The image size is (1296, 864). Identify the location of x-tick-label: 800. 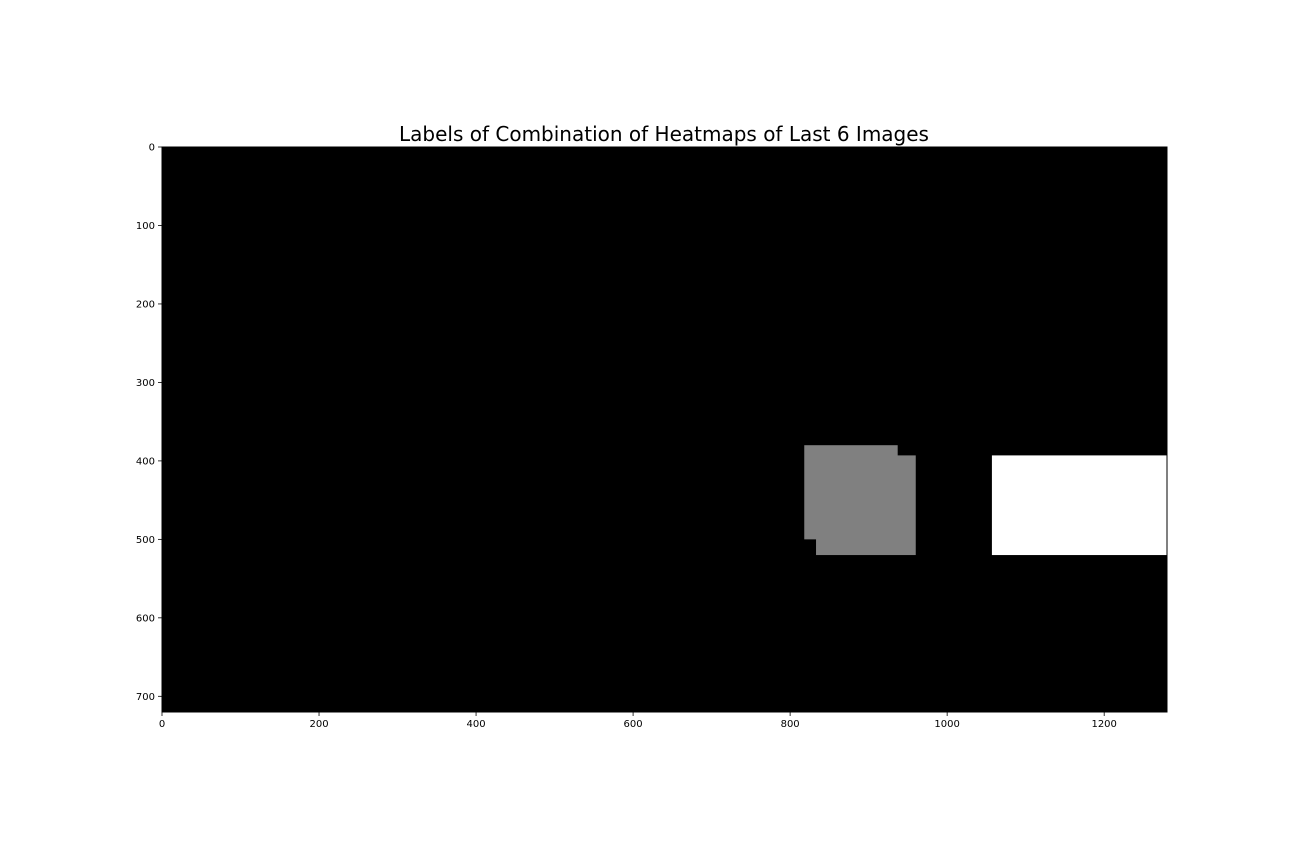
(790, 724).